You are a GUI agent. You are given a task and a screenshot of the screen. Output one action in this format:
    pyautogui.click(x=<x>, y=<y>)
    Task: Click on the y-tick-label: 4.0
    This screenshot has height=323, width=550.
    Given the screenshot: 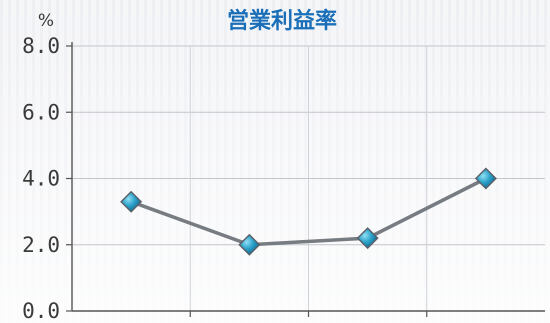 What is the action you would take?
    pyautogui.click(x=41, y=179)
    